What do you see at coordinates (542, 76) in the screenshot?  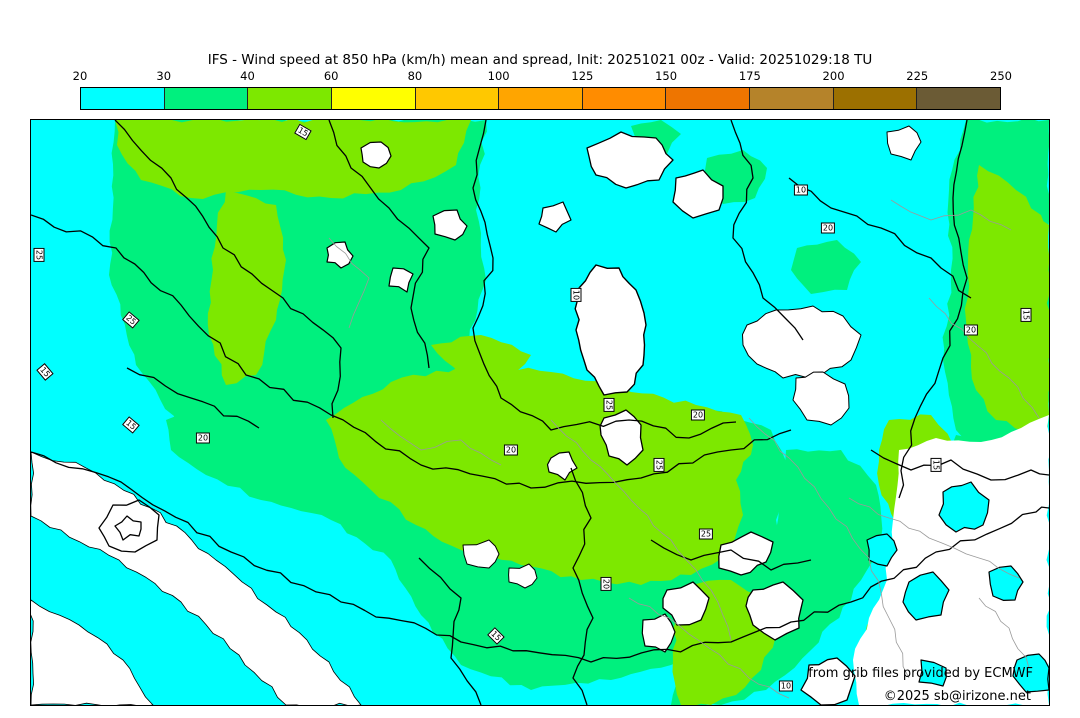 I see `colorbar-tick-labels: 20 30 40 60 80 100 125 150 175 200 225 250` at bounding box center [542, 76].